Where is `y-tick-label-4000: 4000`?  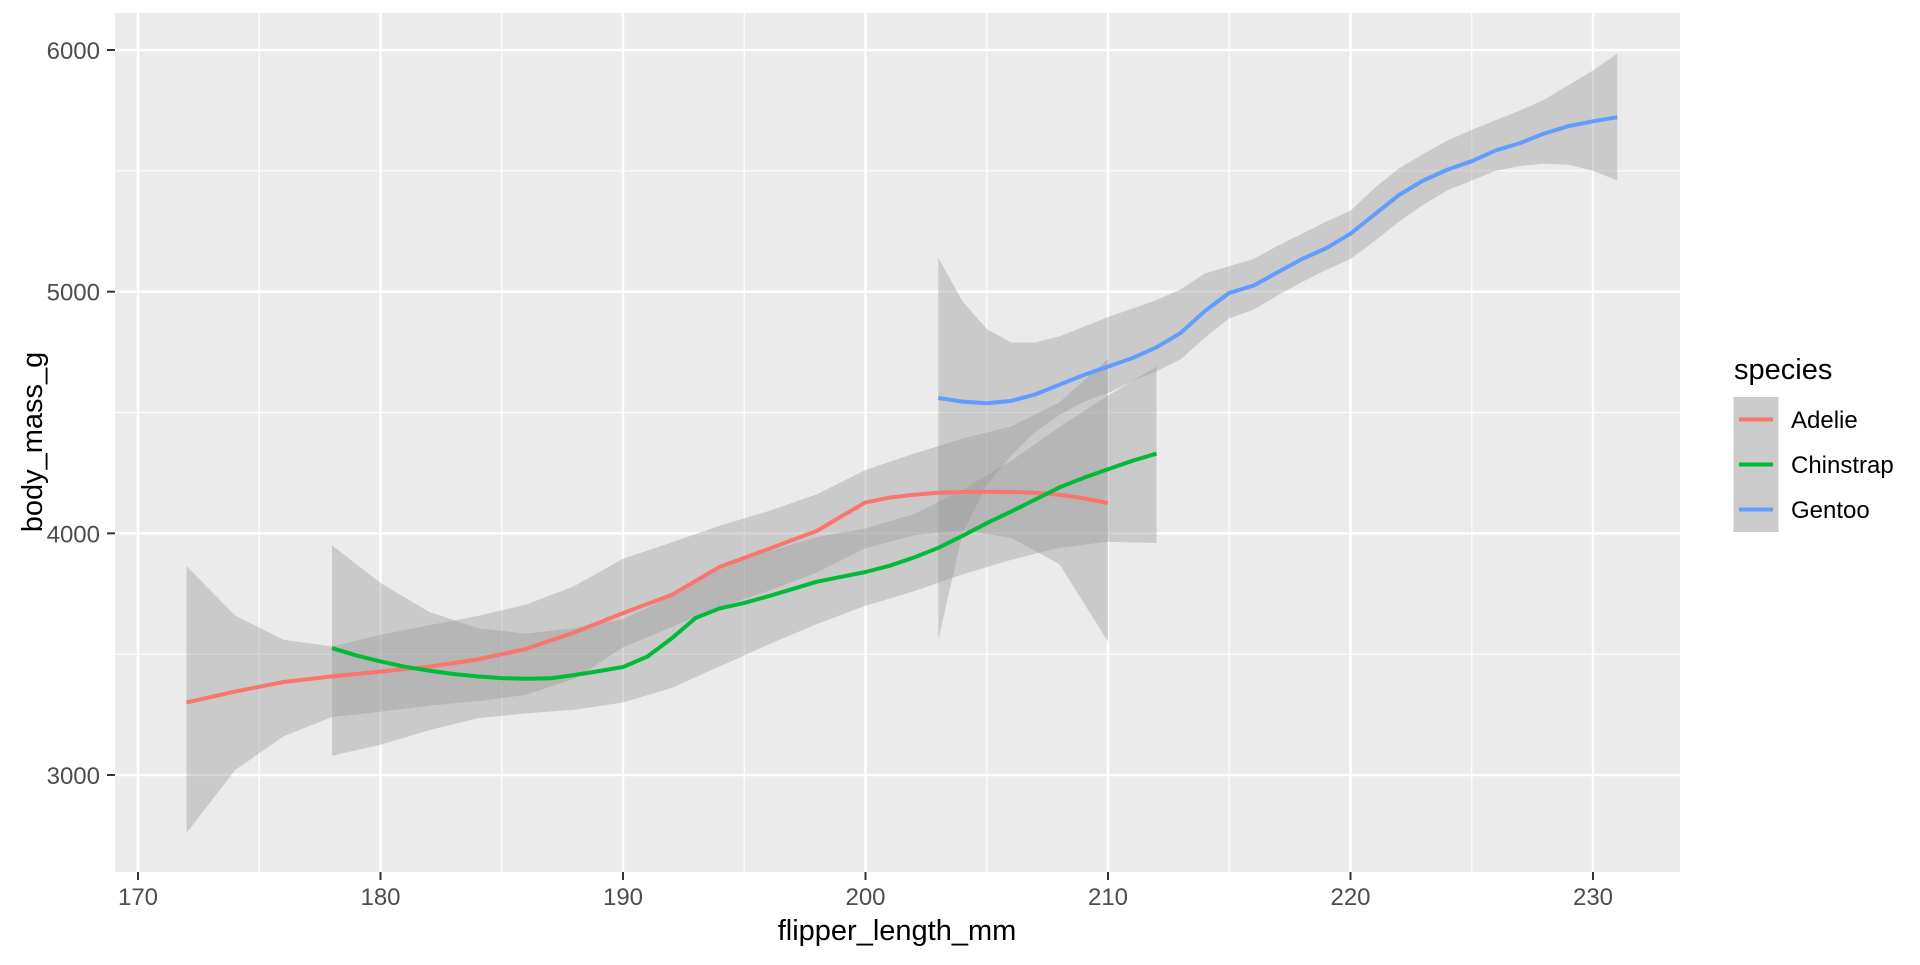
y-tick-label-4000: 4000 is located at coordinates (73, 534).